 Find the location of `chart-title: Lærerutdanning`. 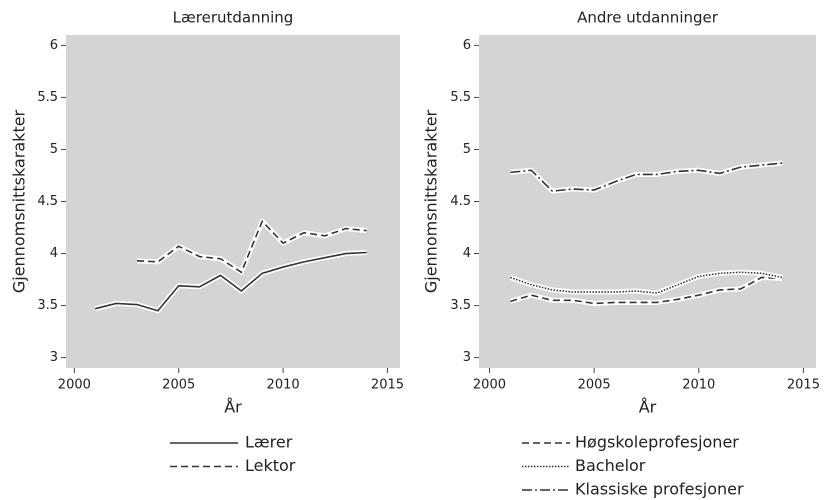

chart-title: Lærerutdanning is located at coordinates (233, 18).